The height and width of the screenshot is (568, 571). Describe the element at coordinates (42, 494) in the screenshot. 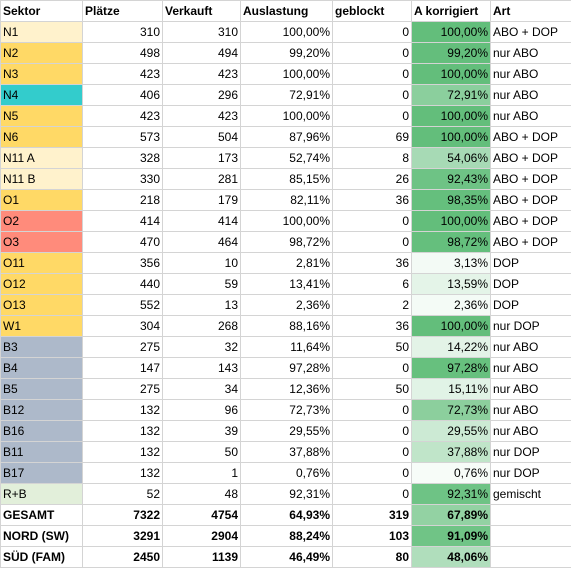

I see `sektor-cell: R+B` at that location.